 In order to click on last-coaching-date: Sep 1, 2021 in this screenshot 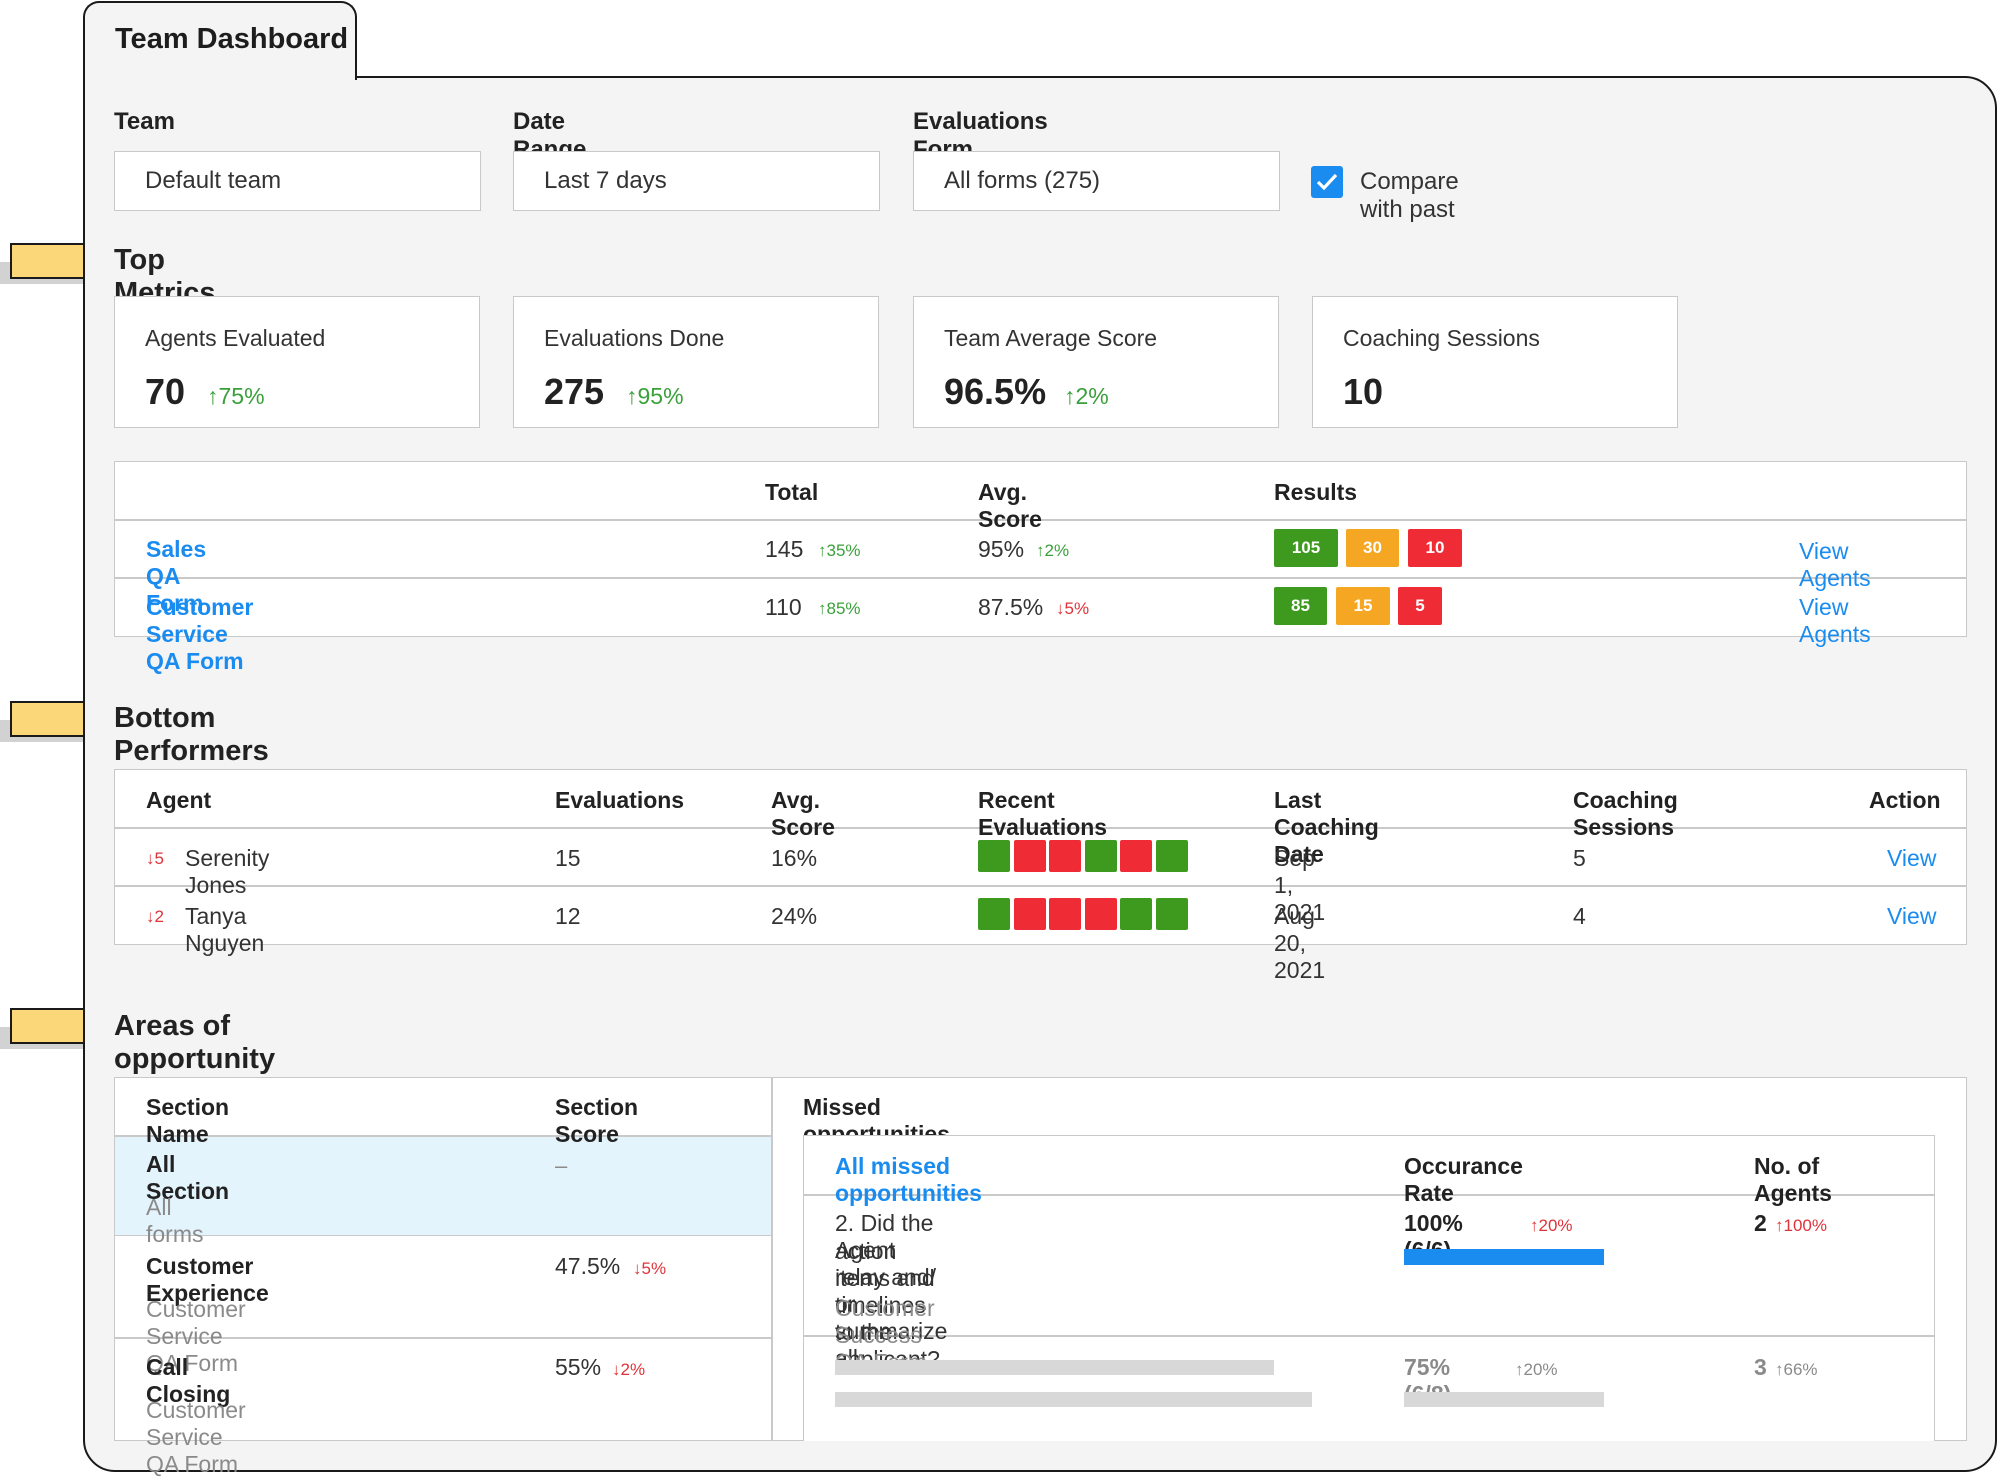, I will do `click(1300, 885)`.